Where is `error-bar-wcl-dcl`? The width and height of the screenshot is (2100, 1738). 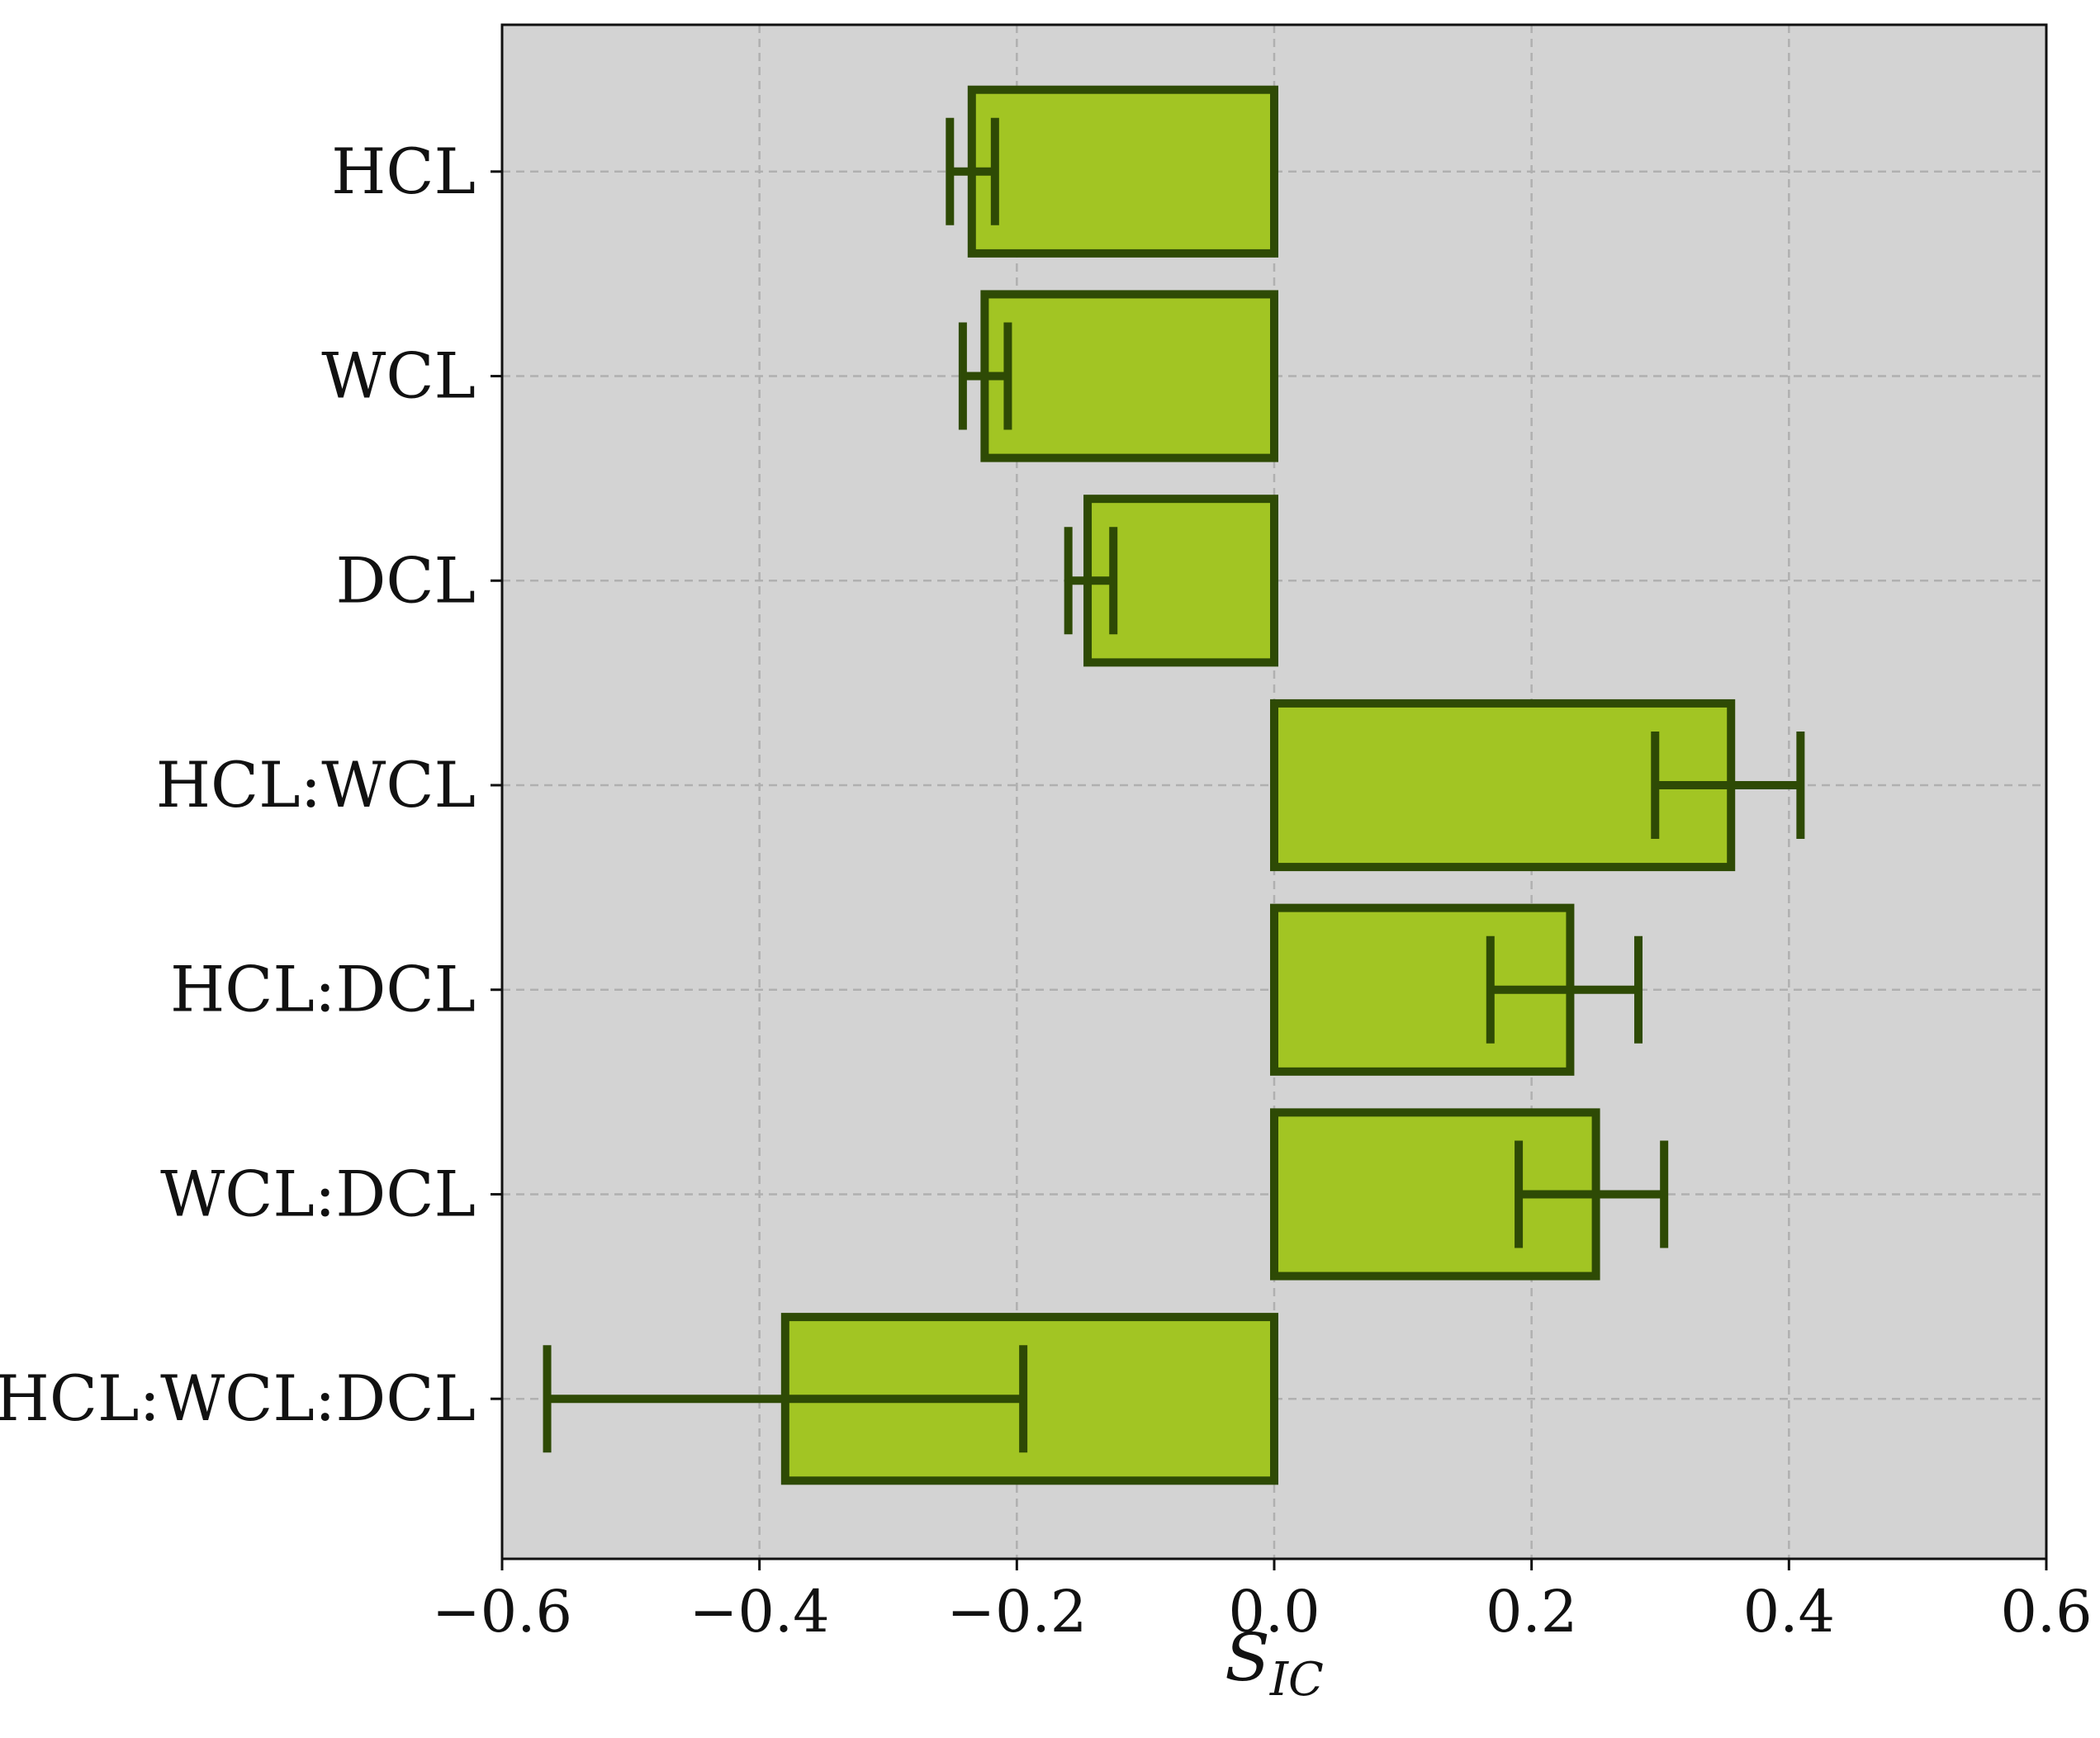
error-bar-wcl-dcl is located at coordinates (1592, 1194).